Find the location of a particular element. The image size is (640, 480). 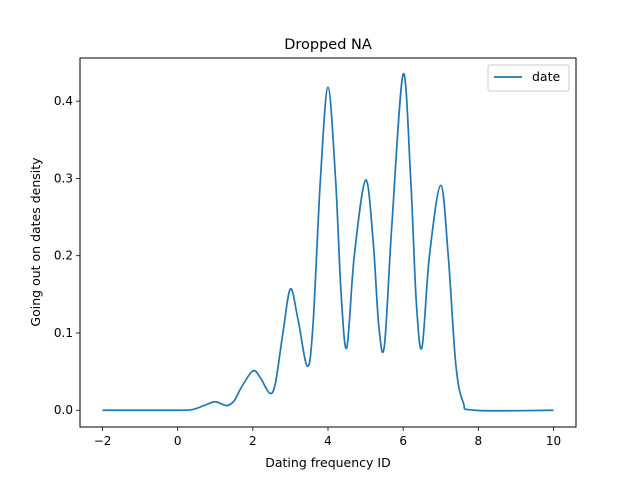

x-tick-label: 6 is located at coordinates (403, 441).